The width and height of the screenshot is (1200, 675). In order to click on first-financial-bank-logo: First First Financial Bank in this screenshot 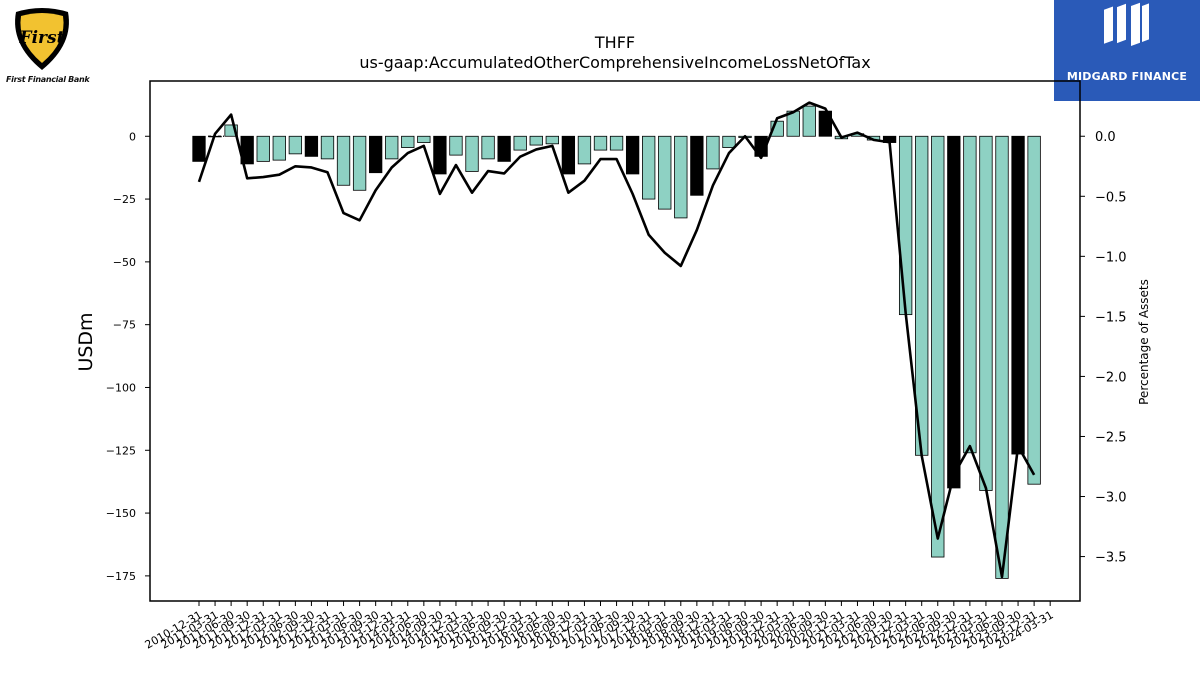, I will do `click(47, 45)`.